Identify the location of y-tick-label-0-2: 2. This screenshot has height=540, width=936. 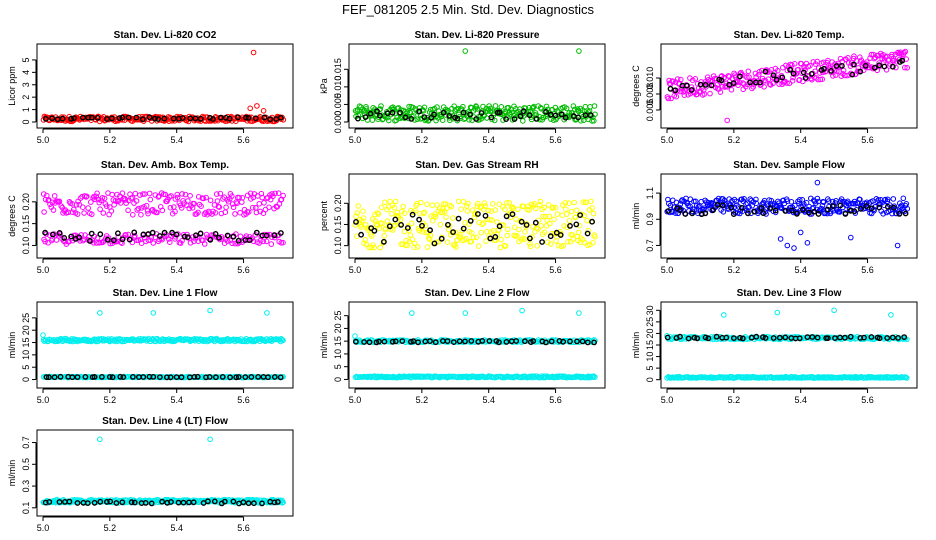
(26, 97).